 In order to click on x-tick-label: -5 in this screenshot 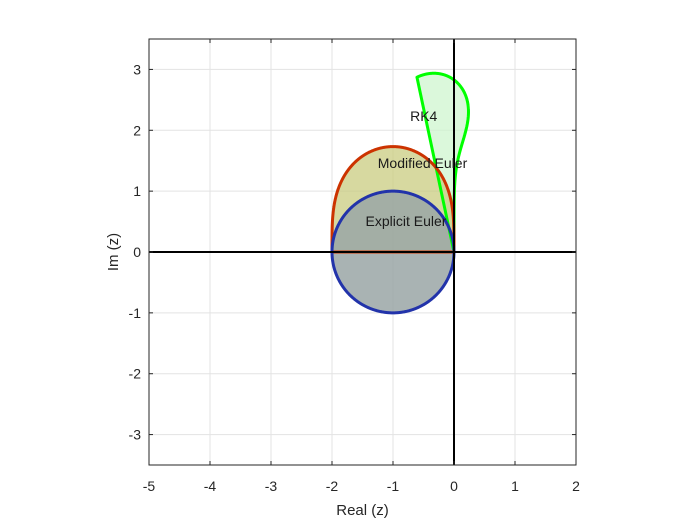, I will do `click(149, 486)`.